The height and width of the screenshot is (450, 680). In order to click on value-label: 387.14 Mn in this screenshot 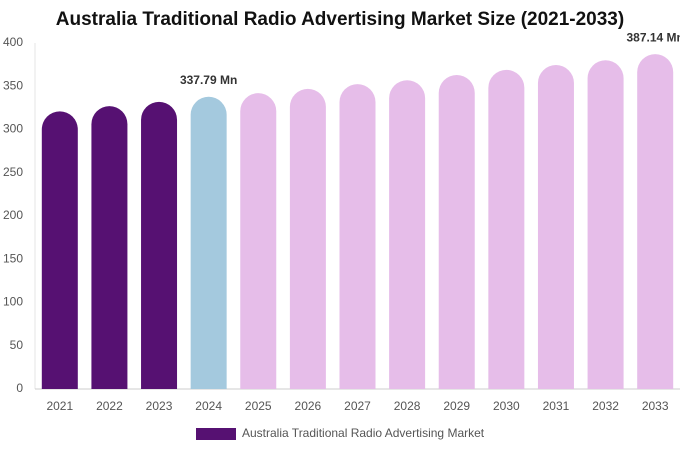, I will do `click(653, 37)`.